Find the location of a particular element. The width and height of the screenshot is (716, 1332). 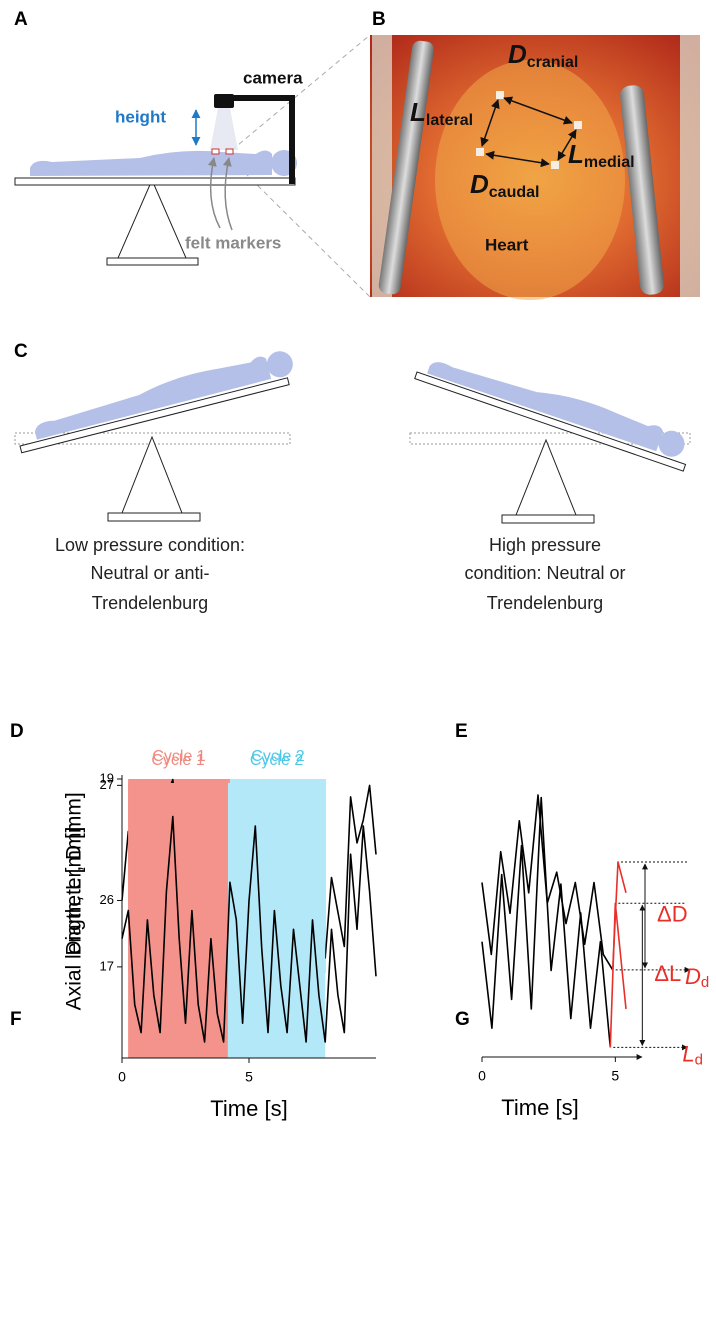

base-label-main: L is located at coordinates (688, 1053).